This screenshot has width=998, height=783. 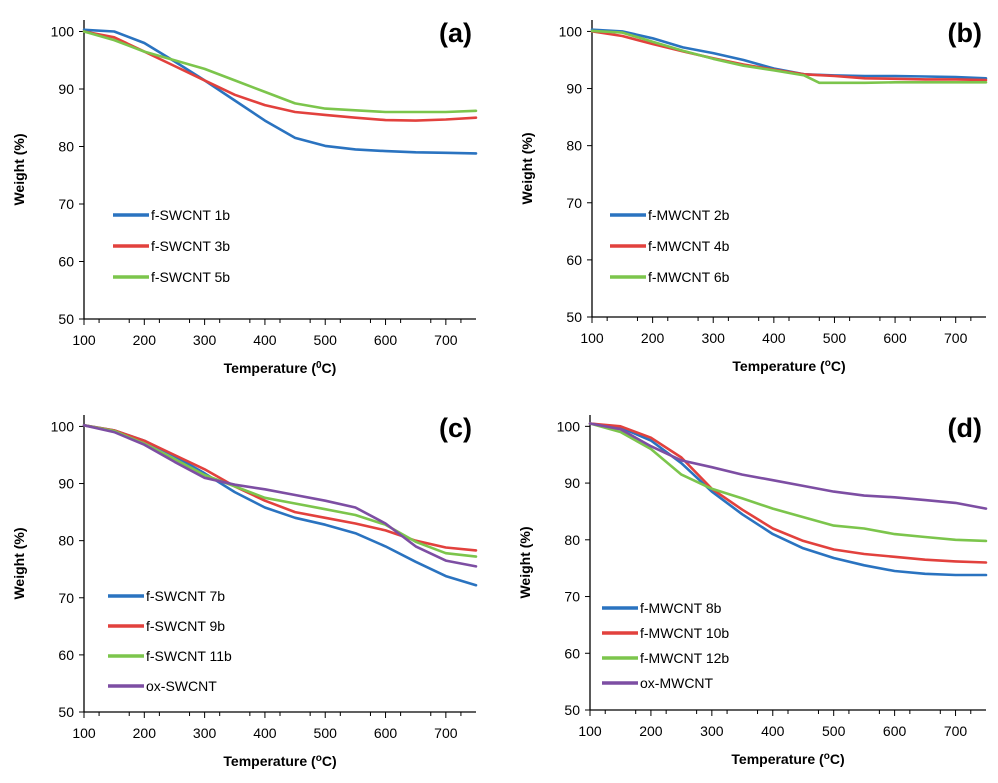 I want to click on panel-label: (a), so click(x=455, y=33).